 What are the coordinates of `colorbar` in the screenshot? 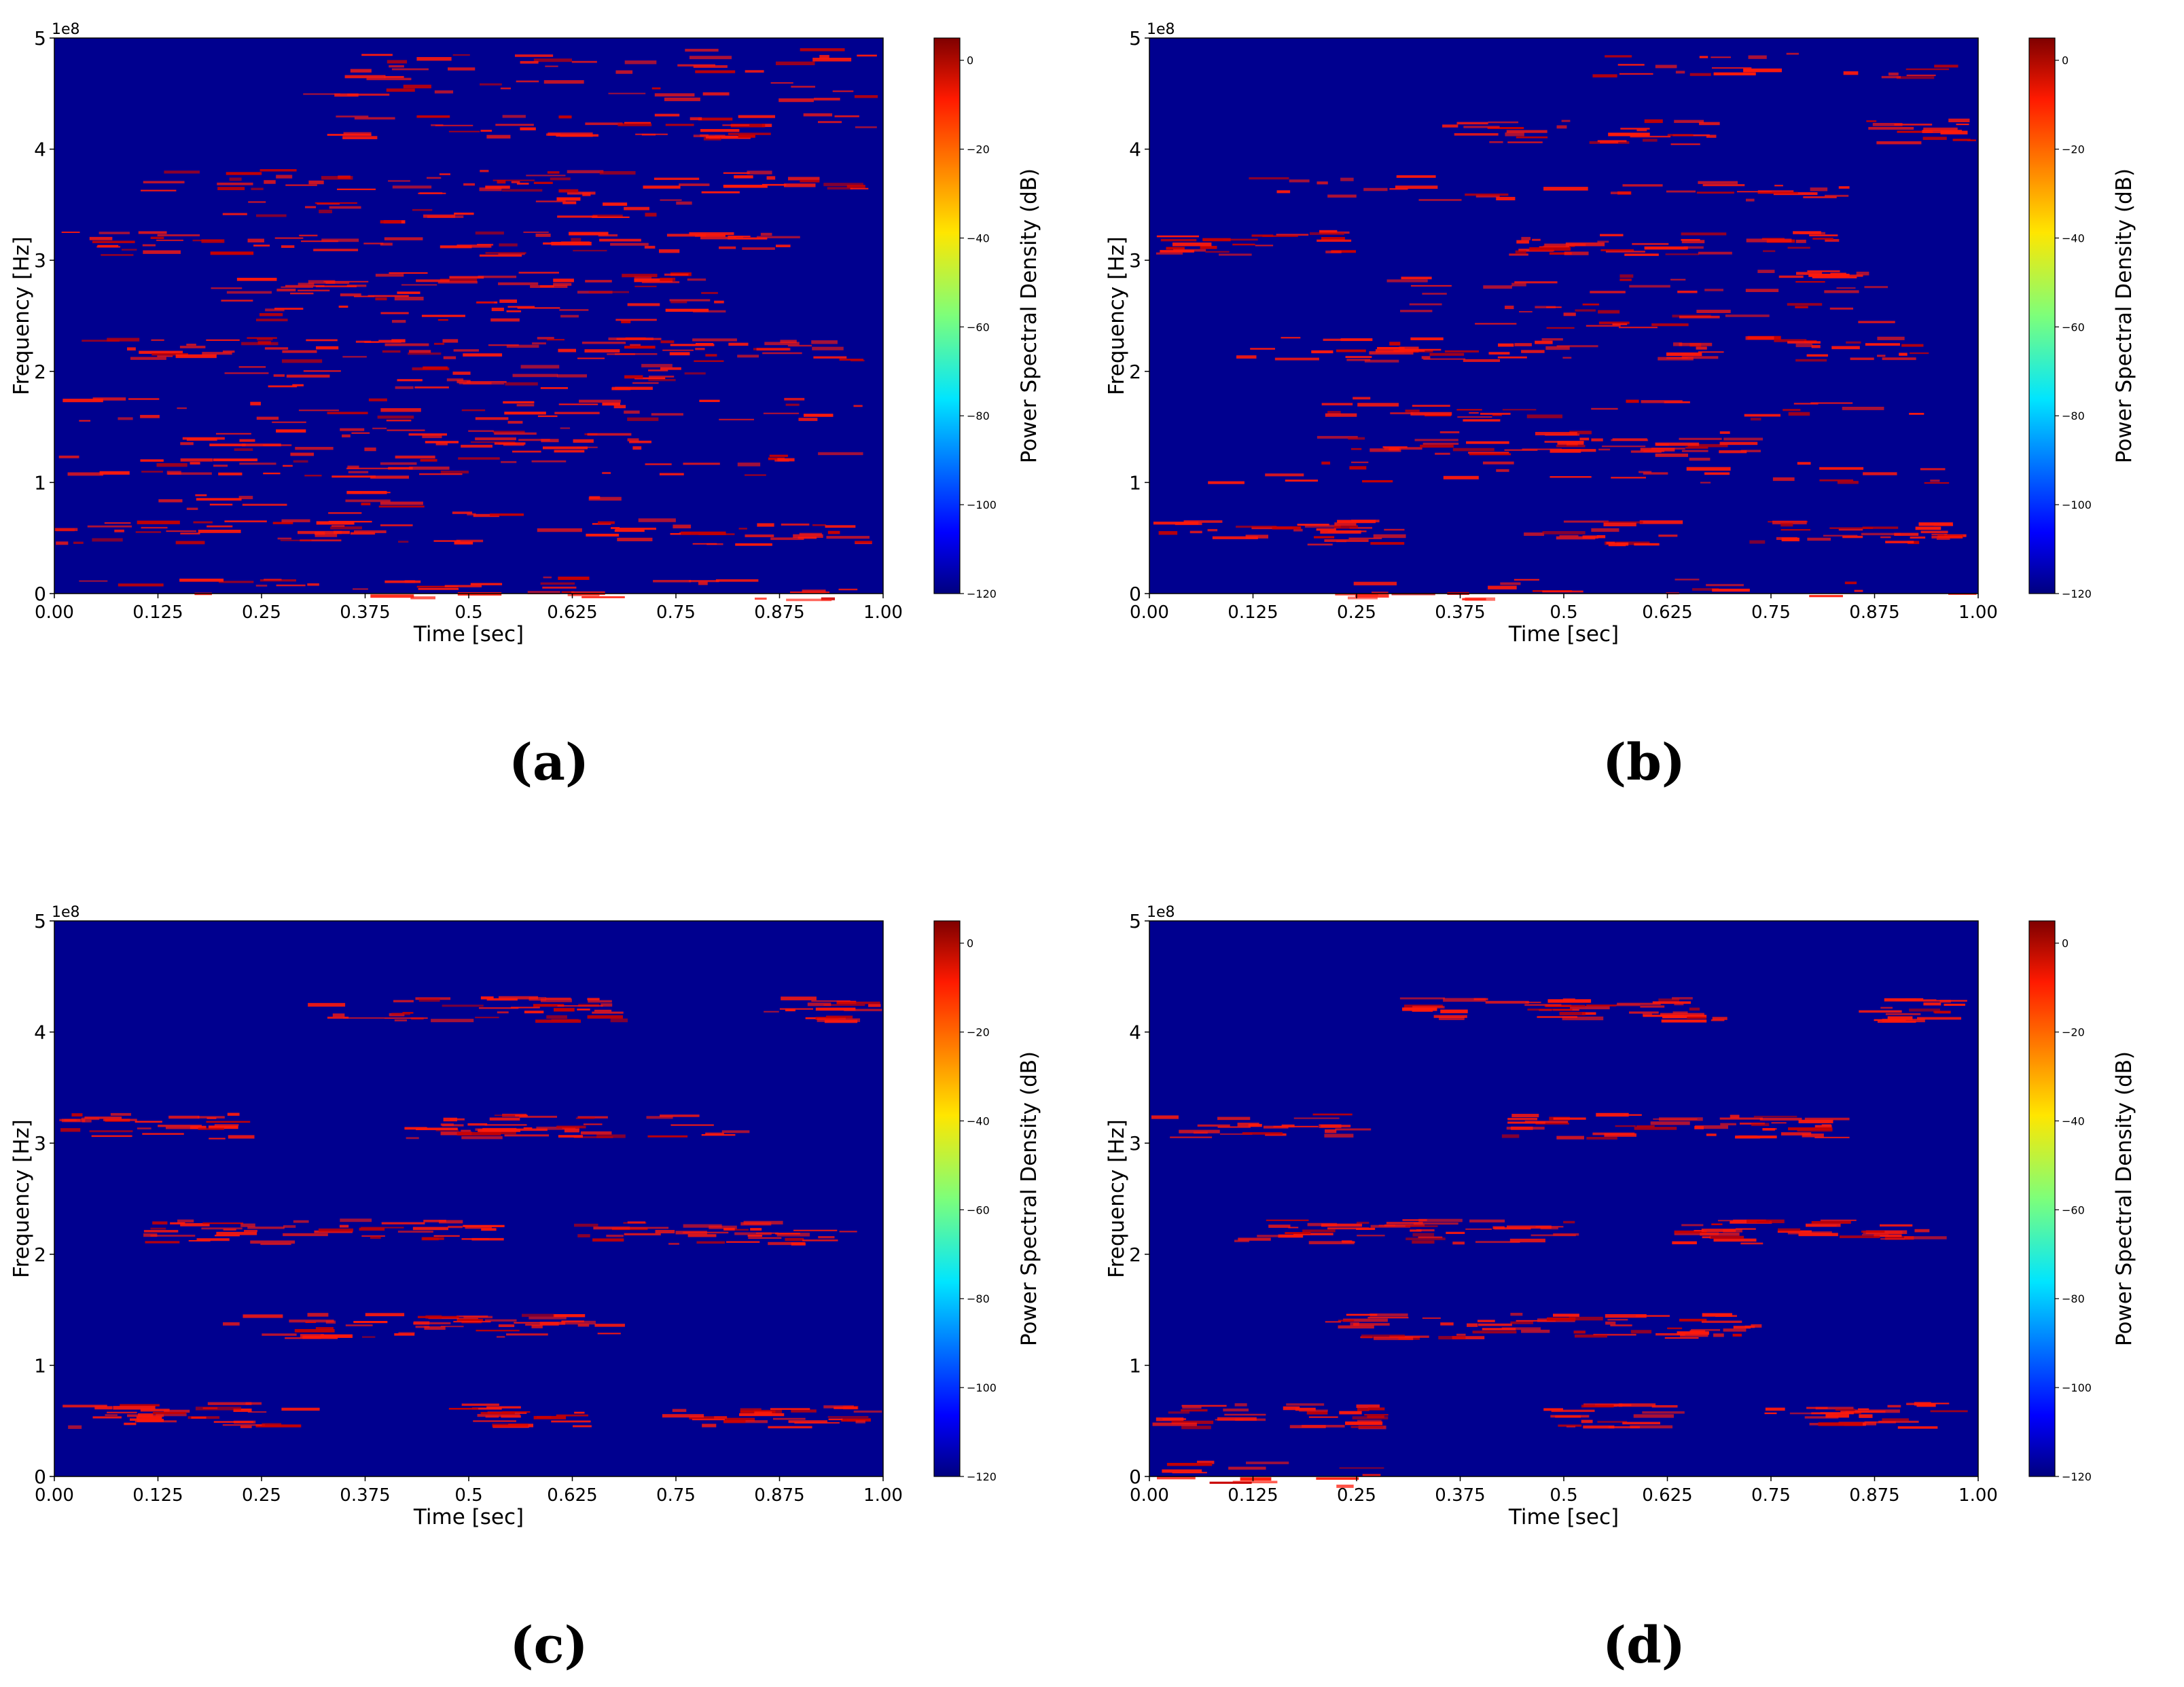 It's located at (947, 1199).